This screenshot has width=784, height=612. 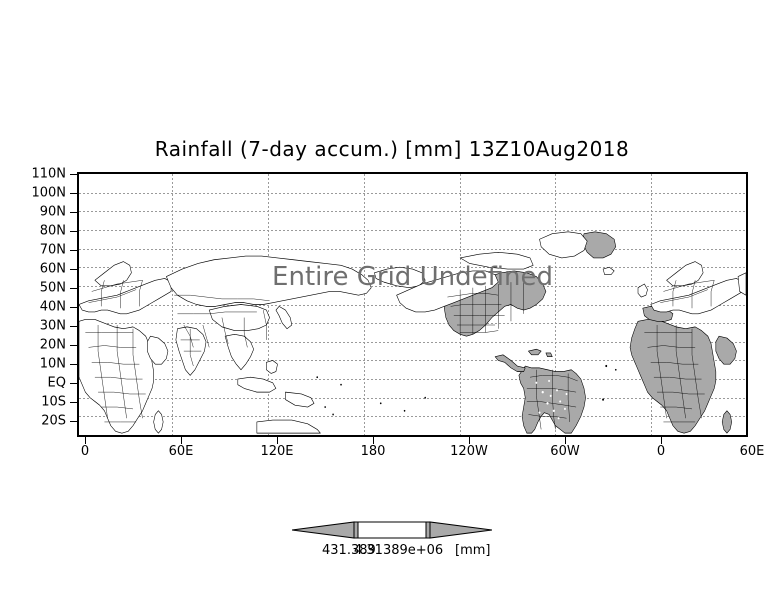 What do you see at coordinates (565, 451) in the screenshot?
I see `x-tick-label-60W: 60W` at bounding box center [565, 451].